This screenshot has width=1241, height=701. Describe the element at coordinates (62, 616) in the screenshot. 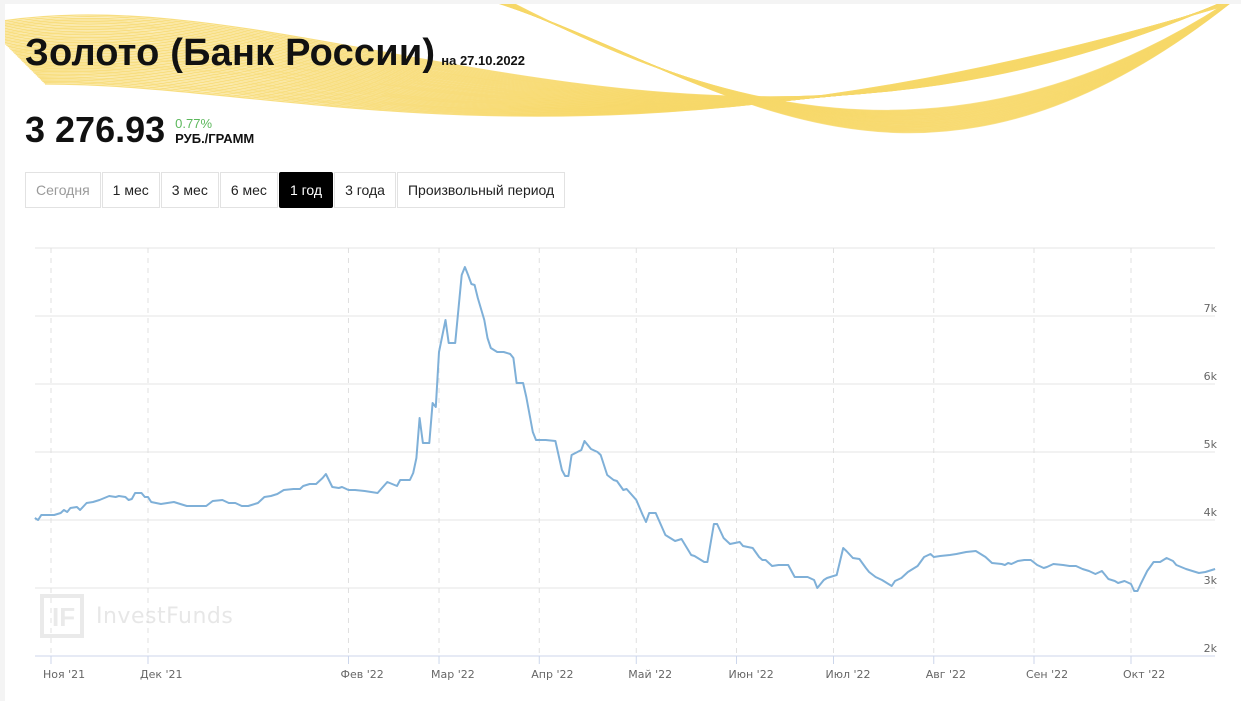

I see `investfunds-logo-icon: IF` at that location.